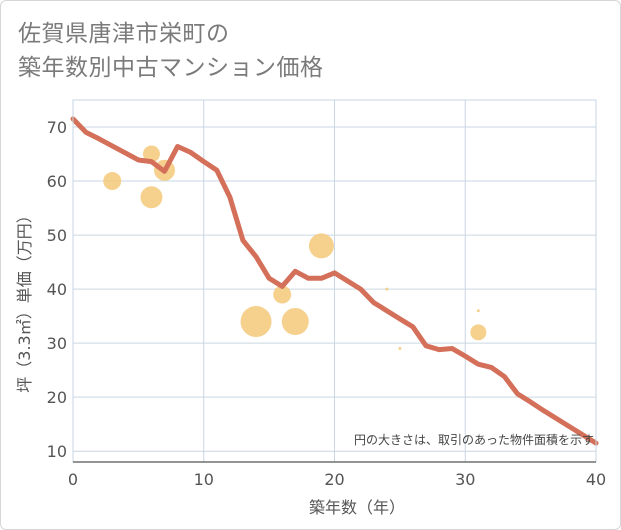  Describe the element at coordinates (57, 397) in the screenshot. I see `y-tick-label: 20` at that location.